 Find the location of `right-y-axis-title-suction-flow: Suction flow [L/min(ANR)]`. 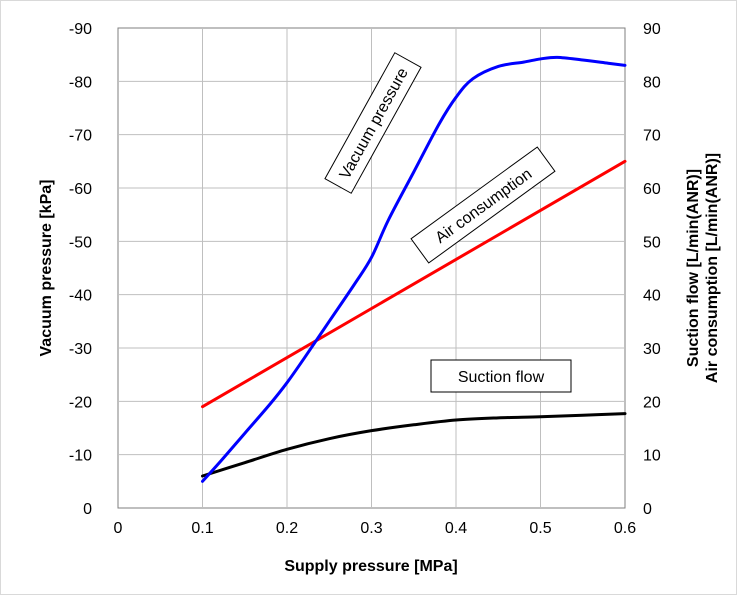

right-y-axis-title-suction-flow: Suction flow [L/min(ANR)] is located at coordinates (693, 268).